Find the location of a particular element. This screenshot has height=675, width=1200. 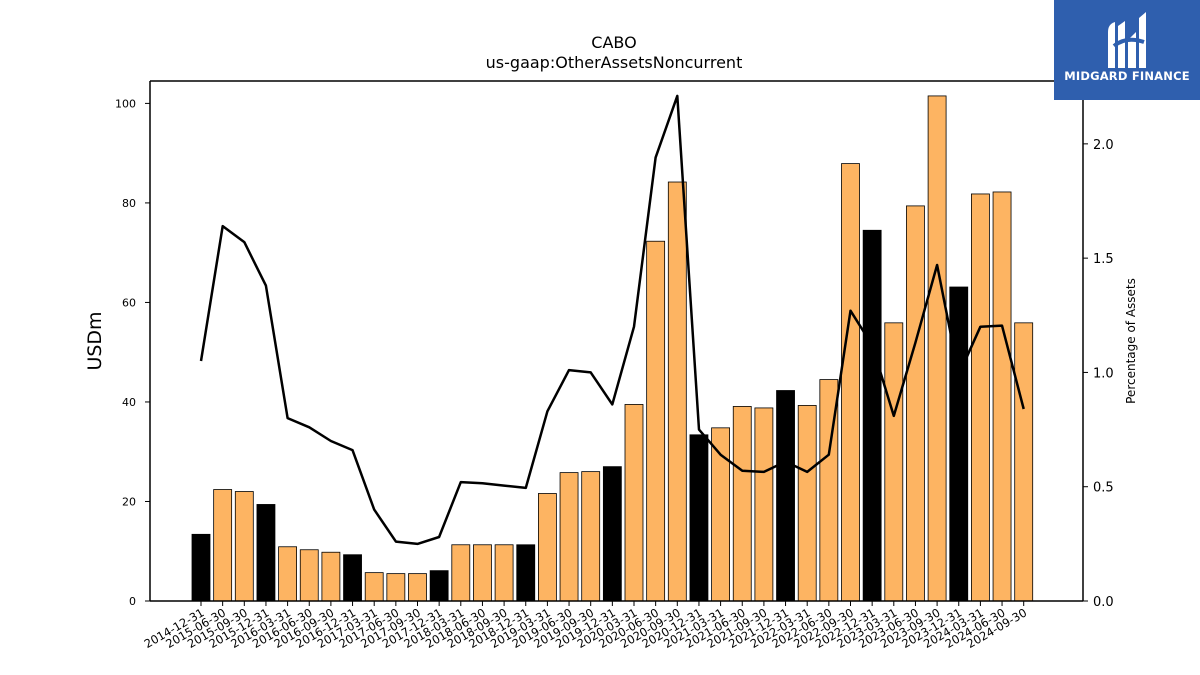

y2-tick-label: 0.5 is located at coordinates (1103, 488).